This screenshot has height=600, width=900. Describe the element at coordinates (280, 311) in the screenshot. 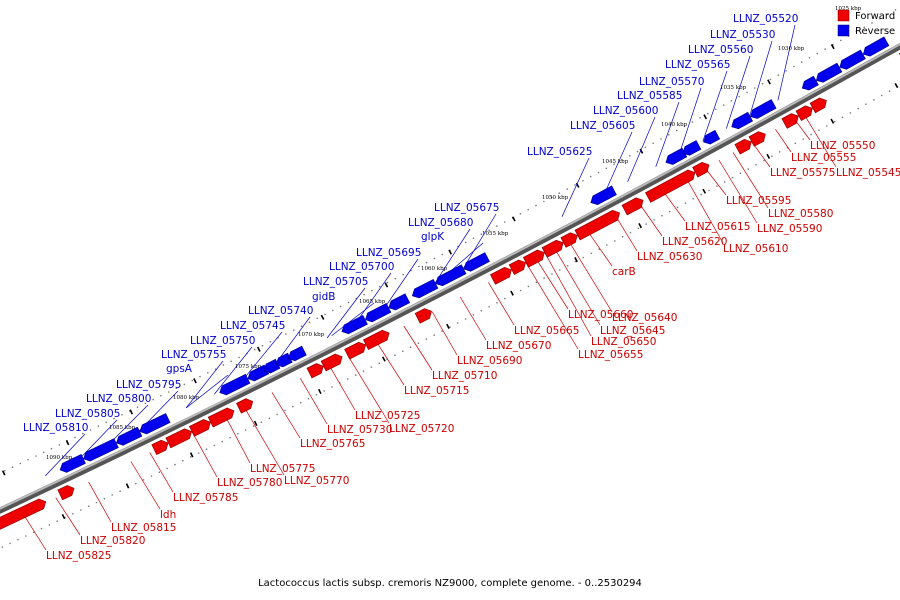

I see `gene-label: LLNZ_05740` at that location.